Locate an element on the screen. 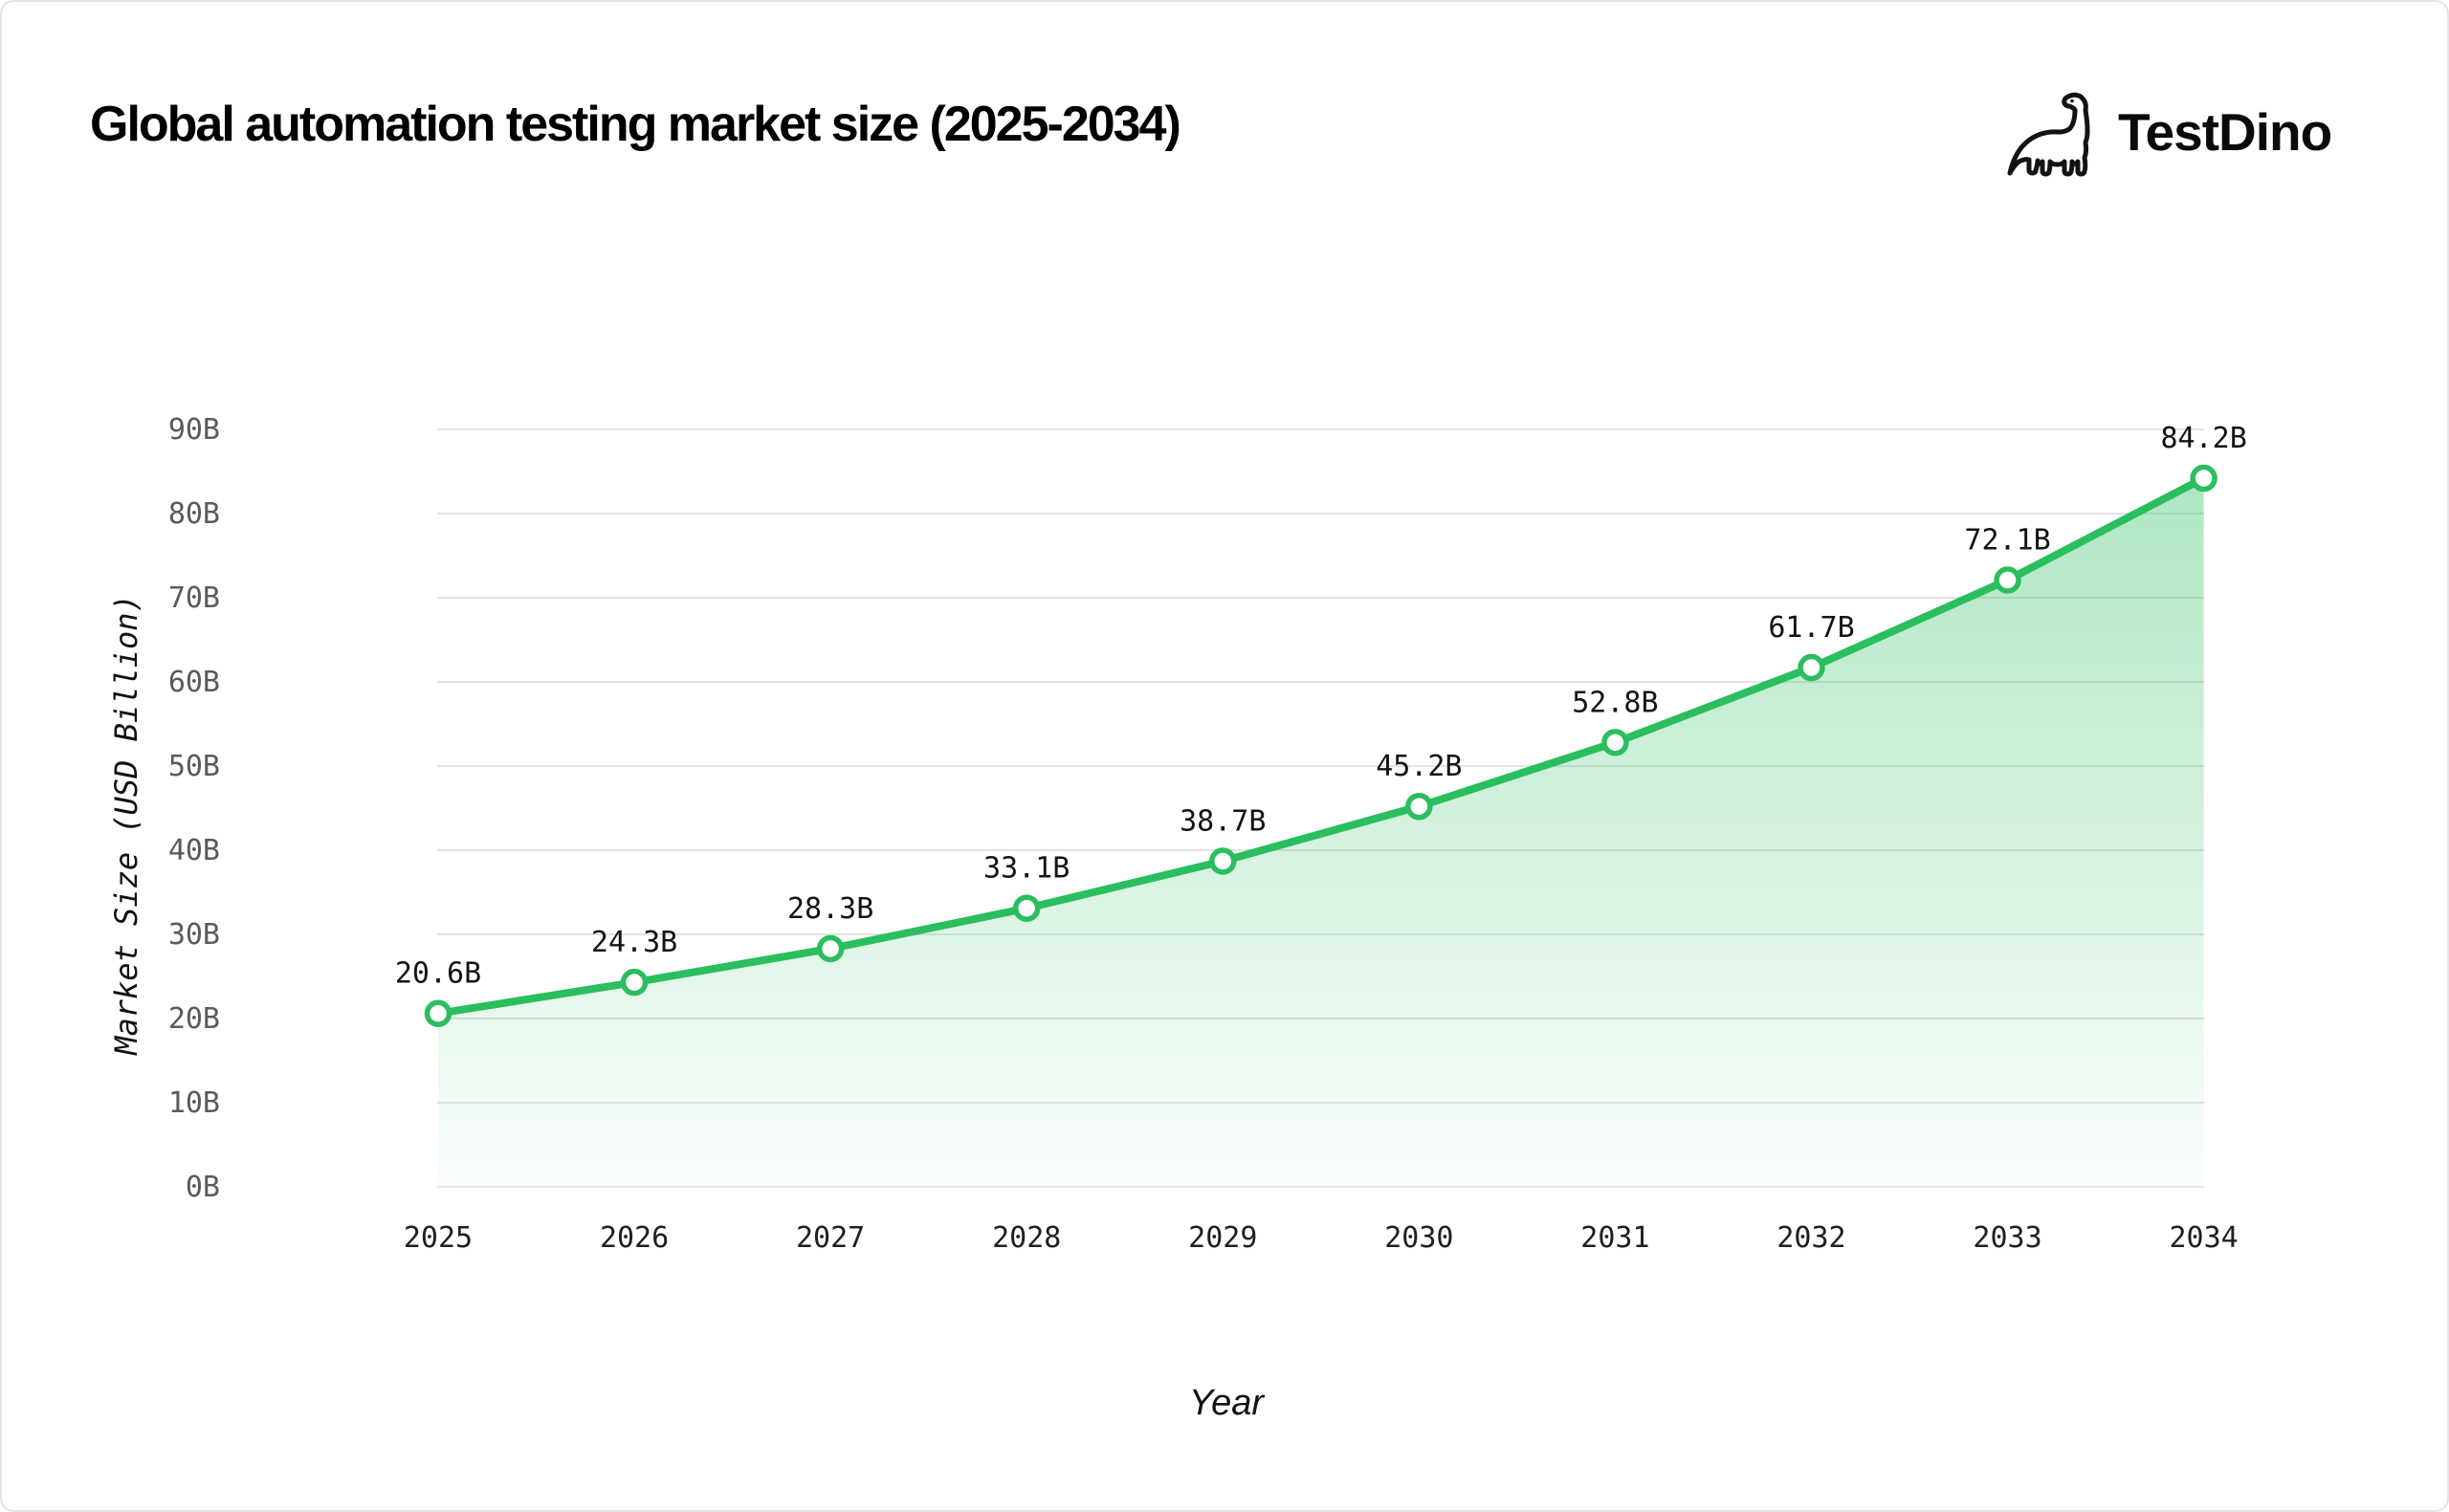  data-point-label: 33.1B is located at coordinates (1026, 869).